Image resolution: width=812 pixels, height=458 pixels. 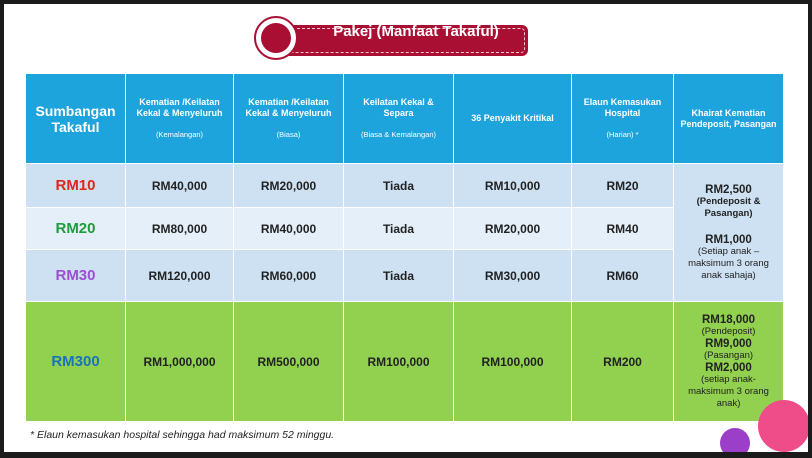 I want to click on title-pill, so click(x=404, y=40).